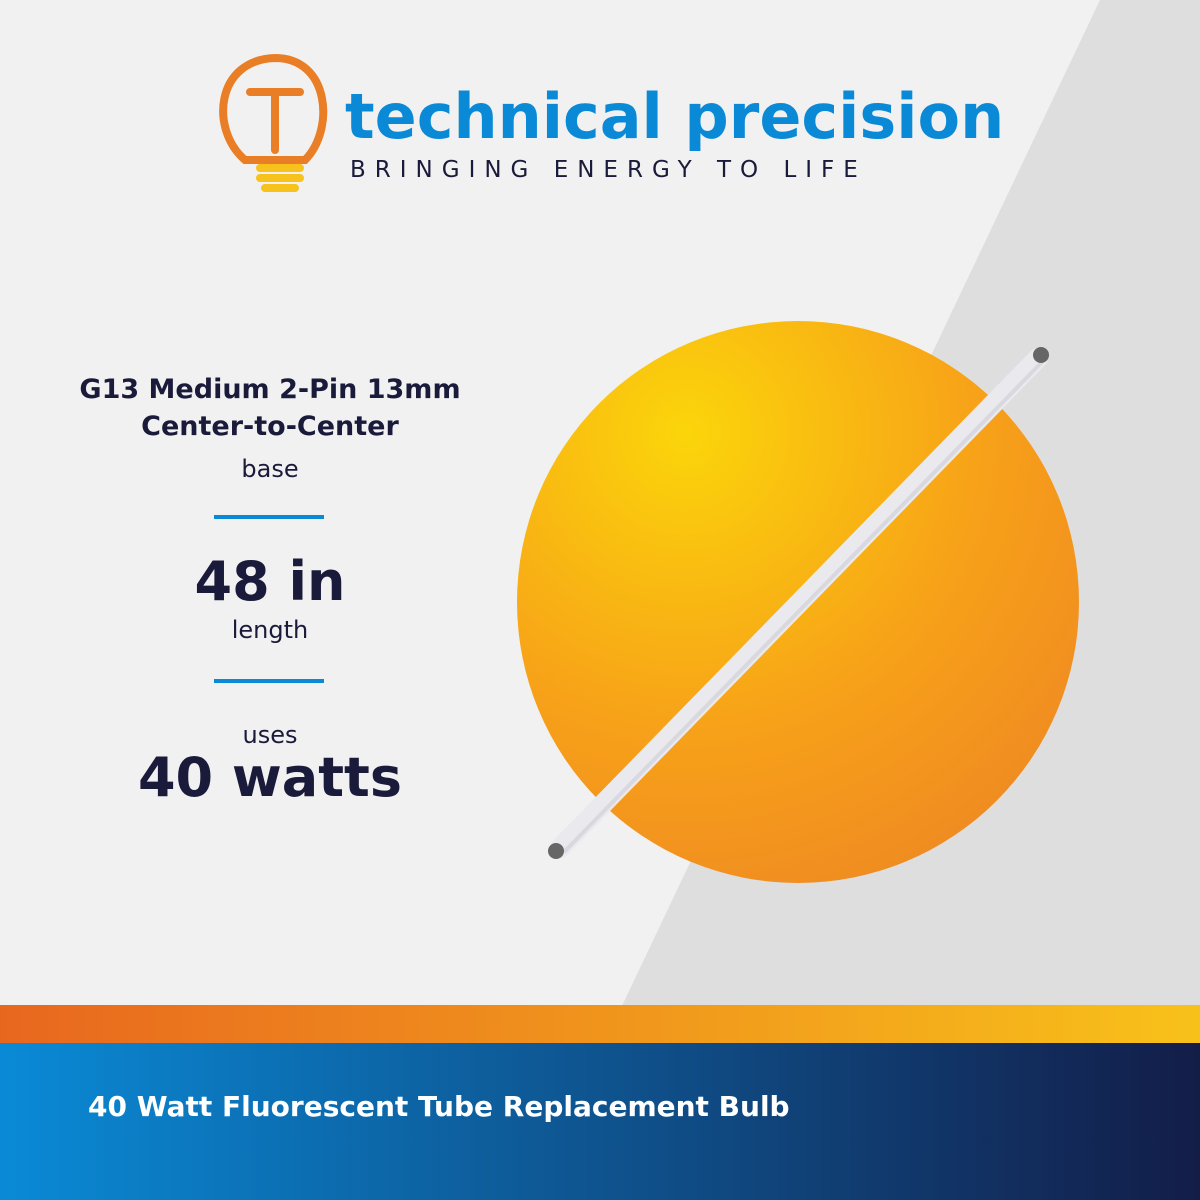 This screenshot has width=1200, height=1200. I want to click on brand: technical precision, so click(675, 116).